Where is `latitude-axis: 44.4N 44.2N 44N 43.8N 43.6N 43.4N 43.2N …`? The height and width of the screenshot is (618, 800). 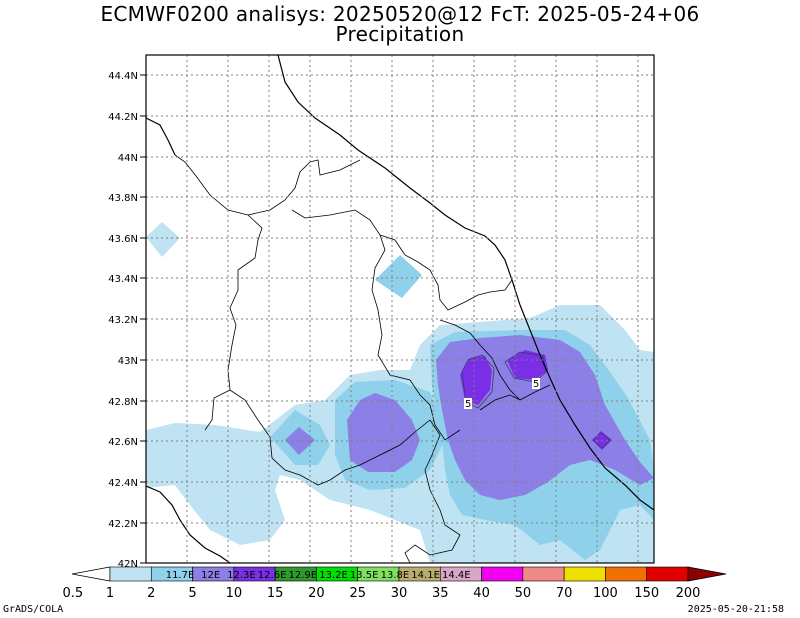 latitude-axis: 44.4N 44.2N 44N 43.8N 43.6N 43.4N 43.2N … is located at coordinates (127, 320).